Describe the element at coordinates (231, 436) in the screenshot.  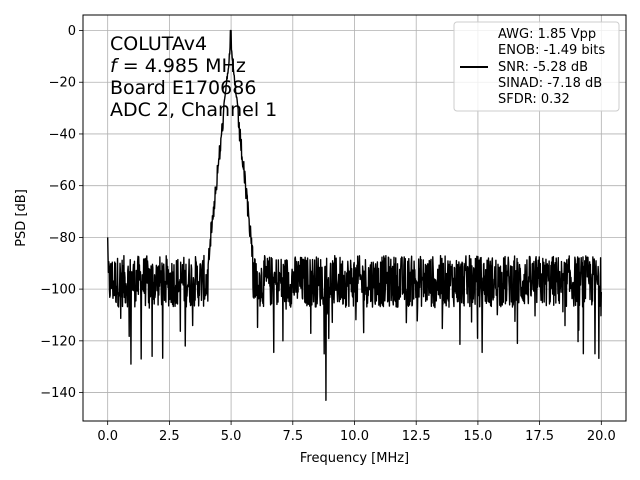
I see `x-tick-label: 5.0` at that location.